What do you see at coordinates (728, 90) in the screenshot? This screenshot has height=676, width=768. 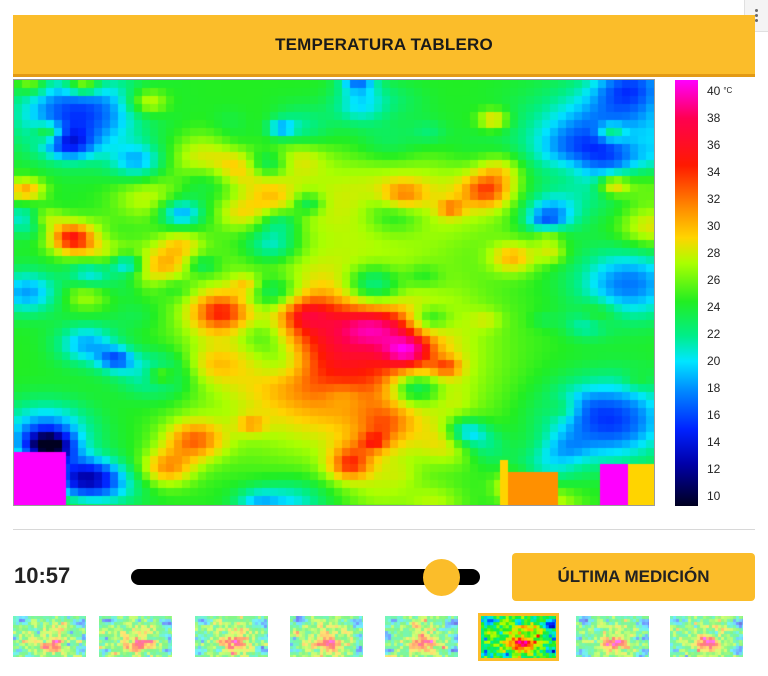 I see `colorbar-unit: °C` at bounding box center [728, 90].